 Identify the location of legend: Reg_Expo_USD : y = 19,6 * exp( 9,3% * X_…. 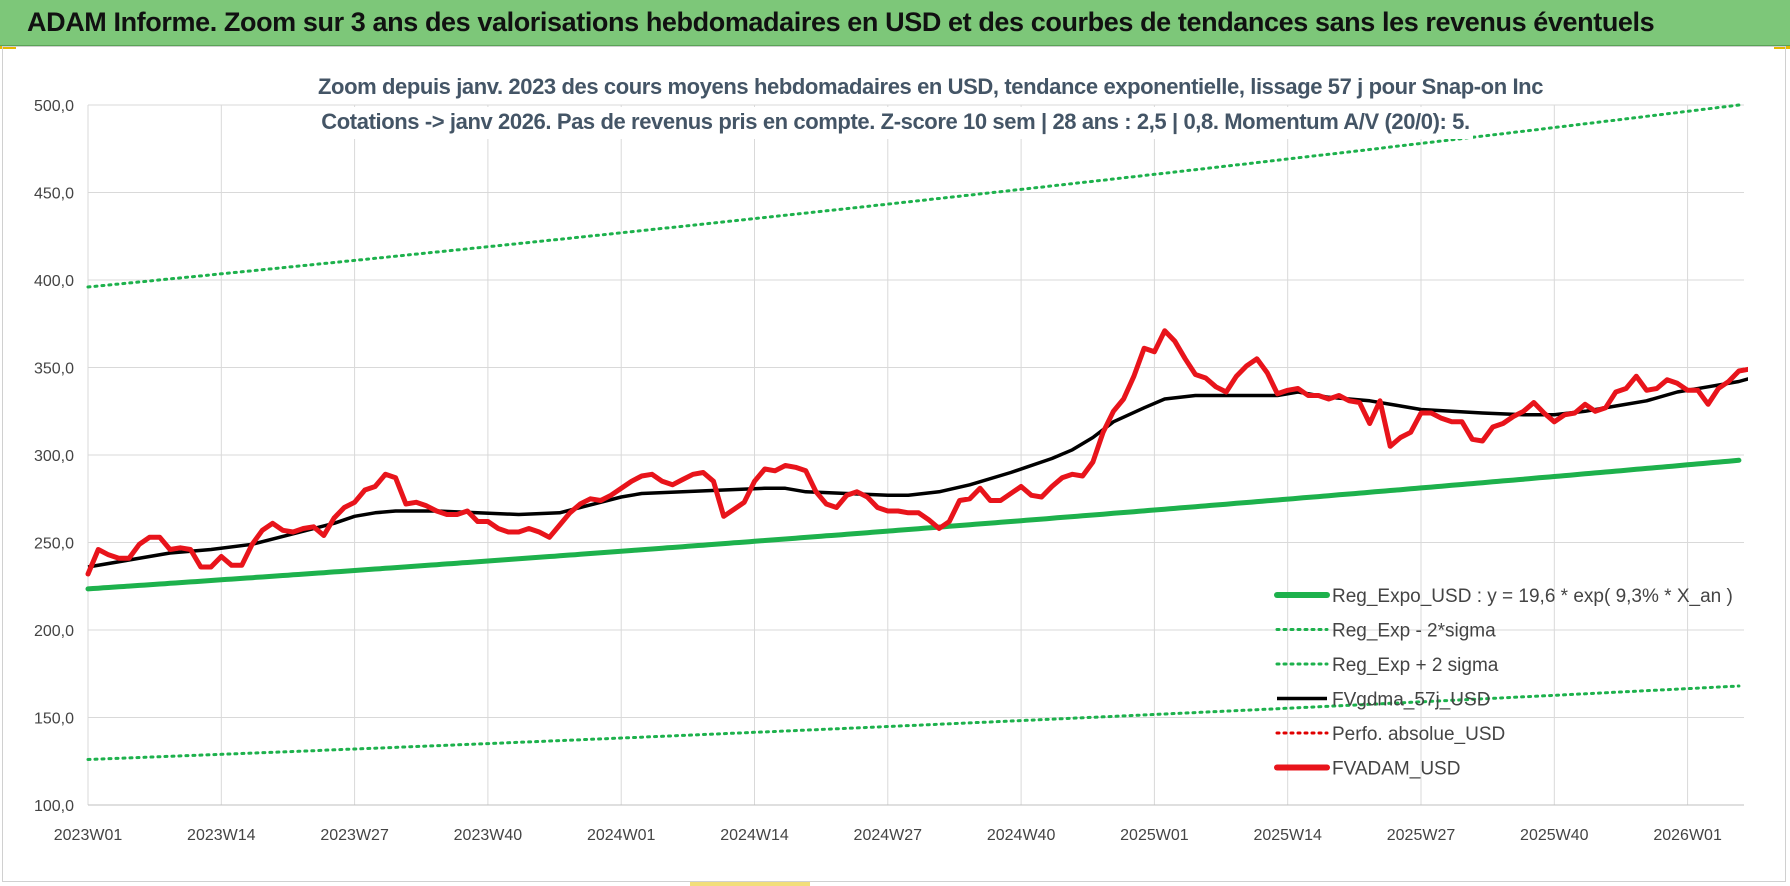
(1503, 683).